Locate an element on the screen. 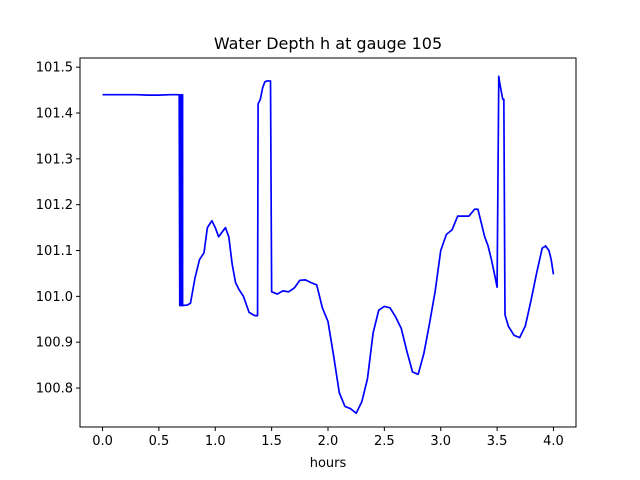 The image size is (640, 480). x-tick-label: 2.0 is located at coordinates (328, 441).